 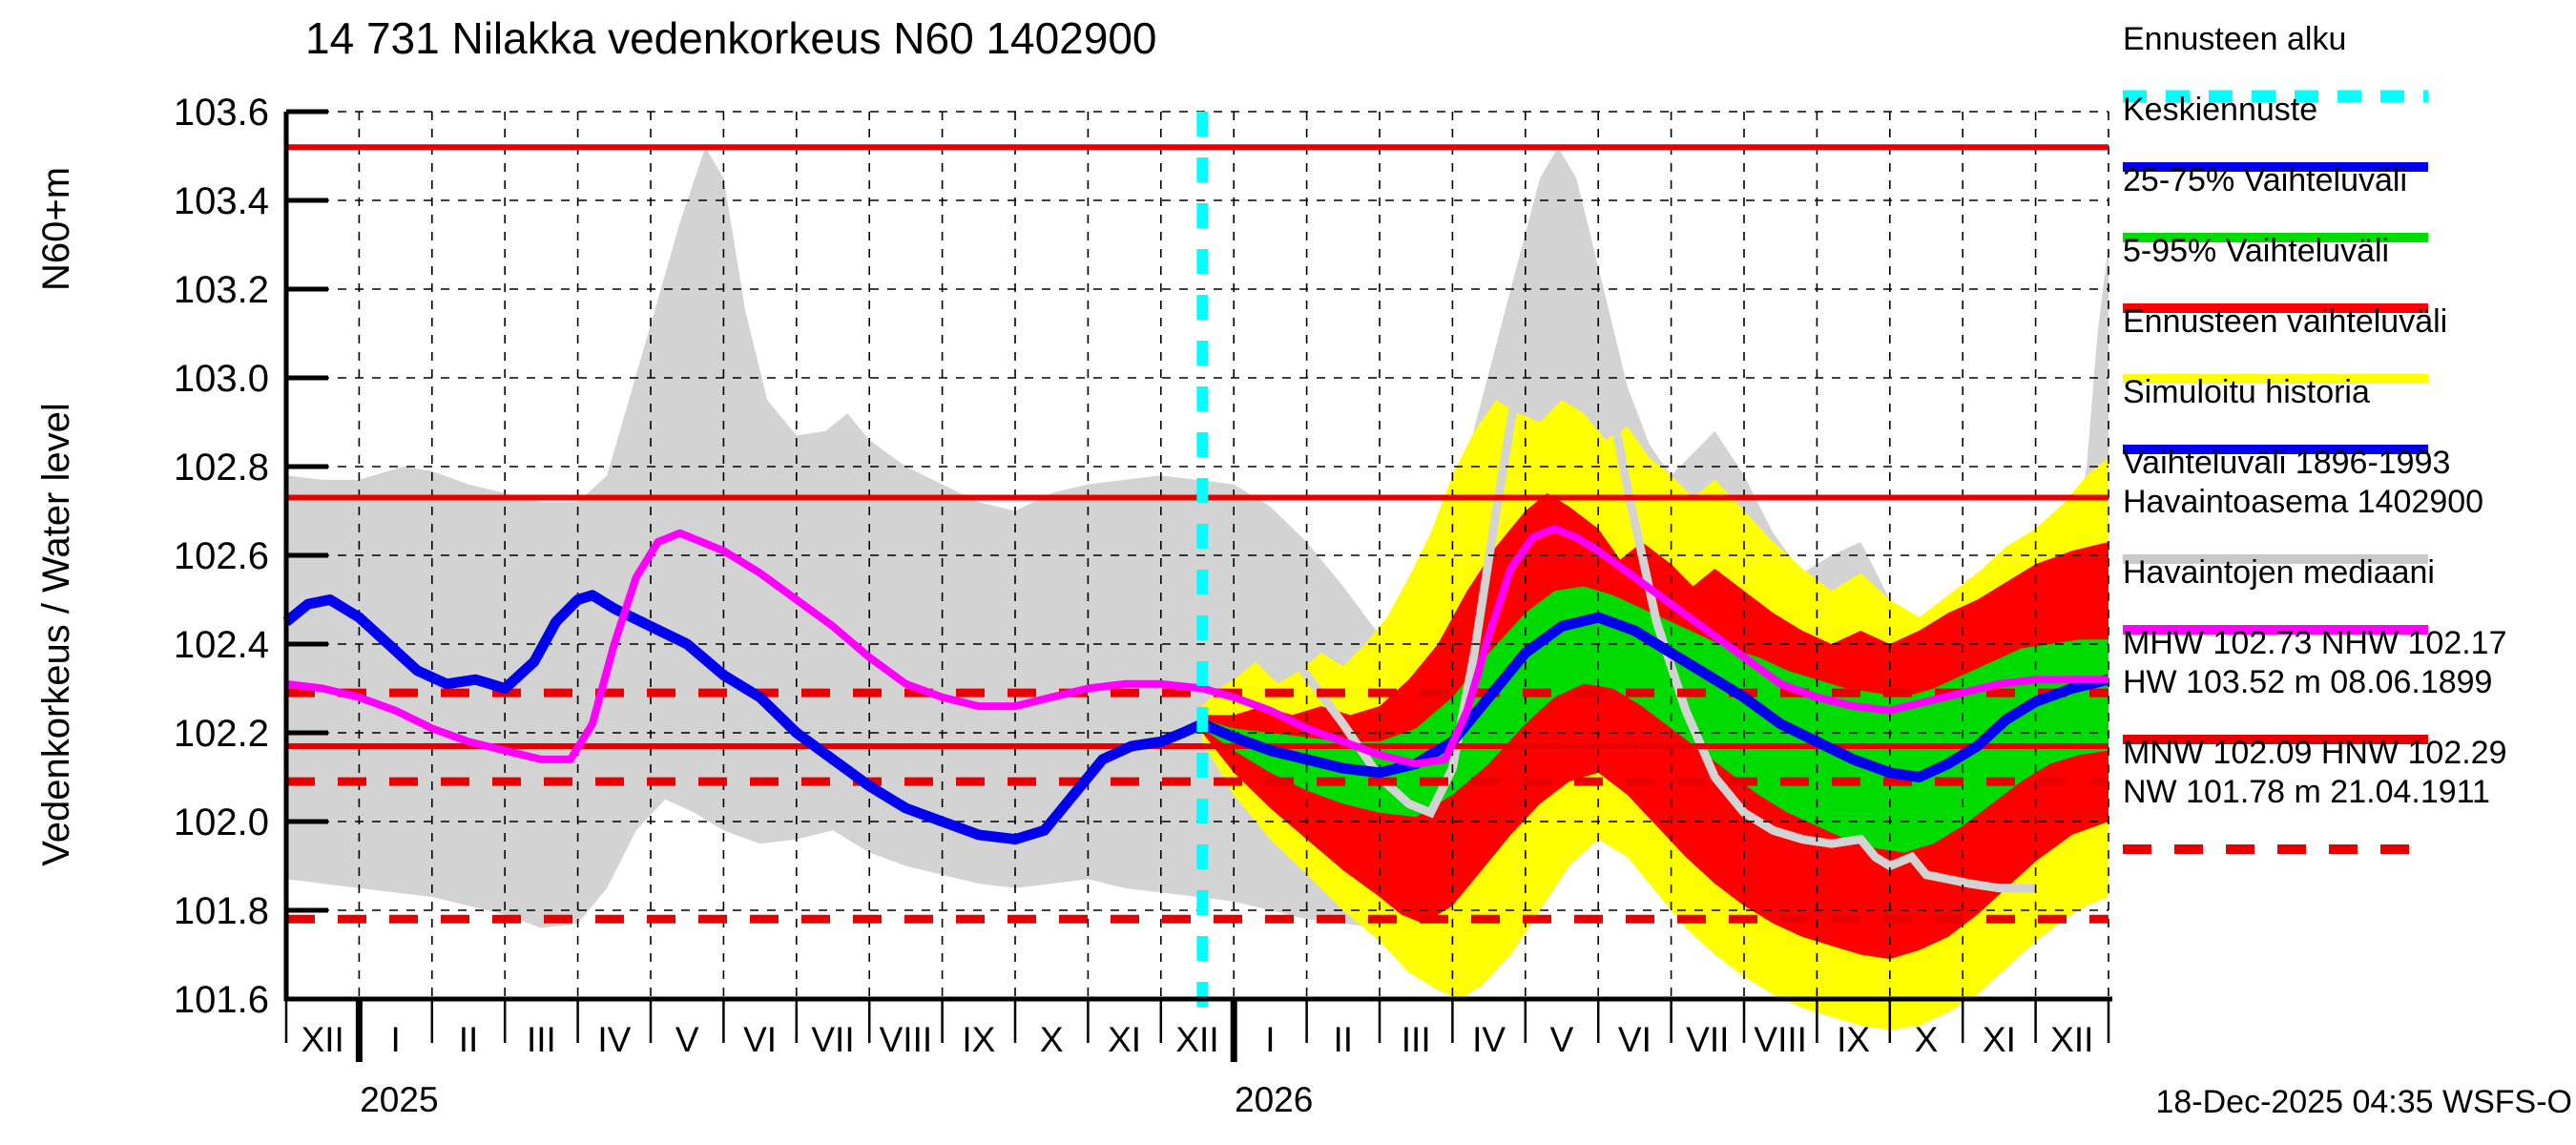 What do you see at coordinates (56, 634) in the screenshot?
I see `y-axis-name-label: Vedenkorkeus / Water level` at bounding box center [56, 634].